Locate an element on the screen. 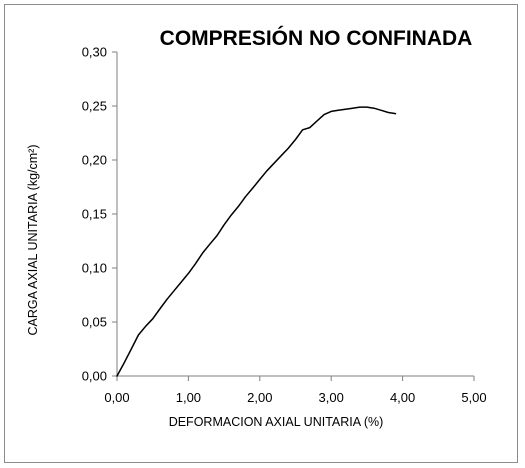  x-tick-label: 4,00 is located at coordinates (402, 397).